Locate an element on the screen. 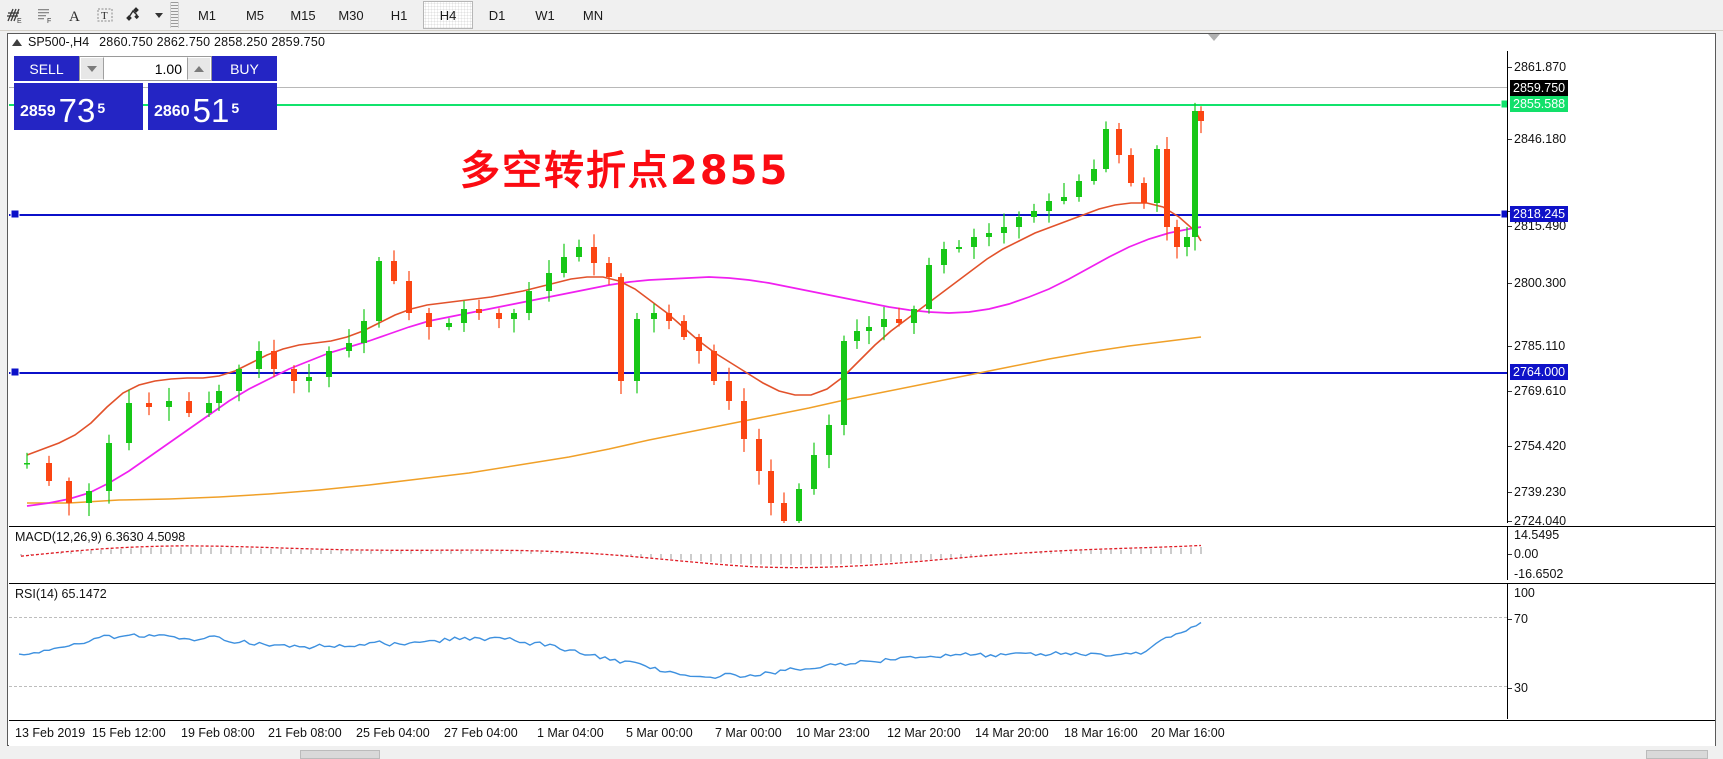 Image resolution: width=1723 pixels, height=759 pixels. time-label: 12 Mar 20:00 is located at coordinates (924, 733).